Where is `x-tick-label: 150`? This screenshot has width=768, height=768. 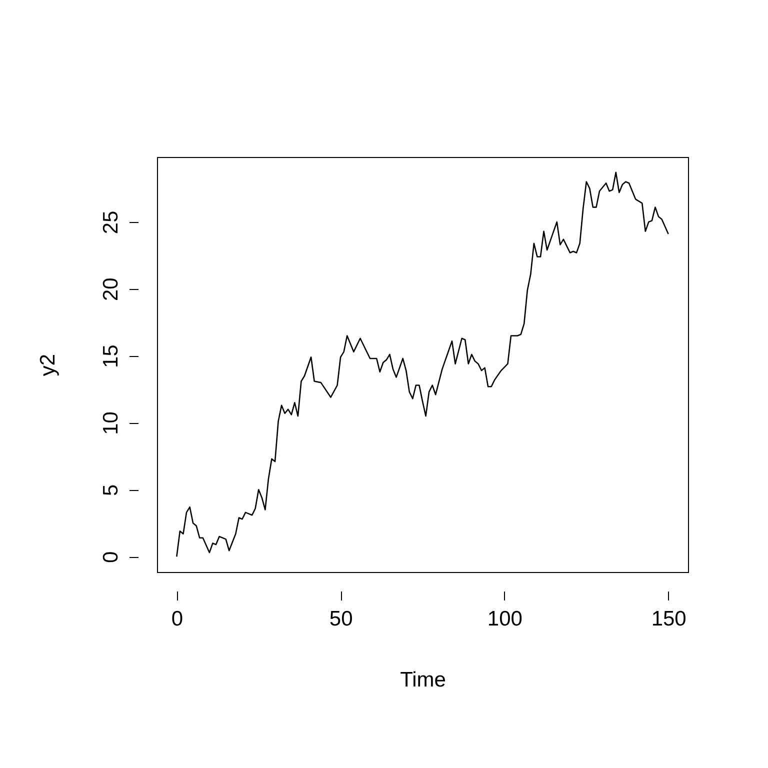
x-tick-label: 150 is located at coordinates (668, 619).